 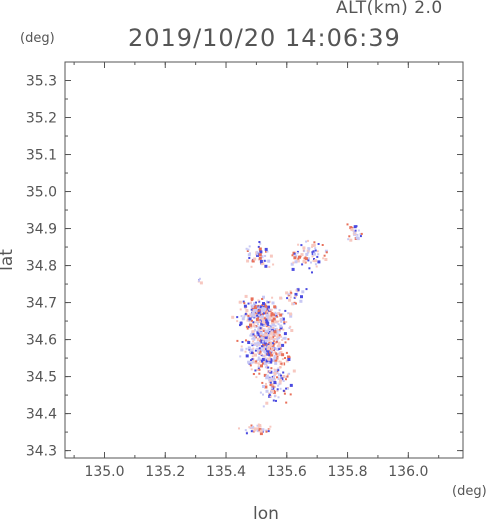 I want to click on y-tick-label: 34.9, so click(x=41, y=230).